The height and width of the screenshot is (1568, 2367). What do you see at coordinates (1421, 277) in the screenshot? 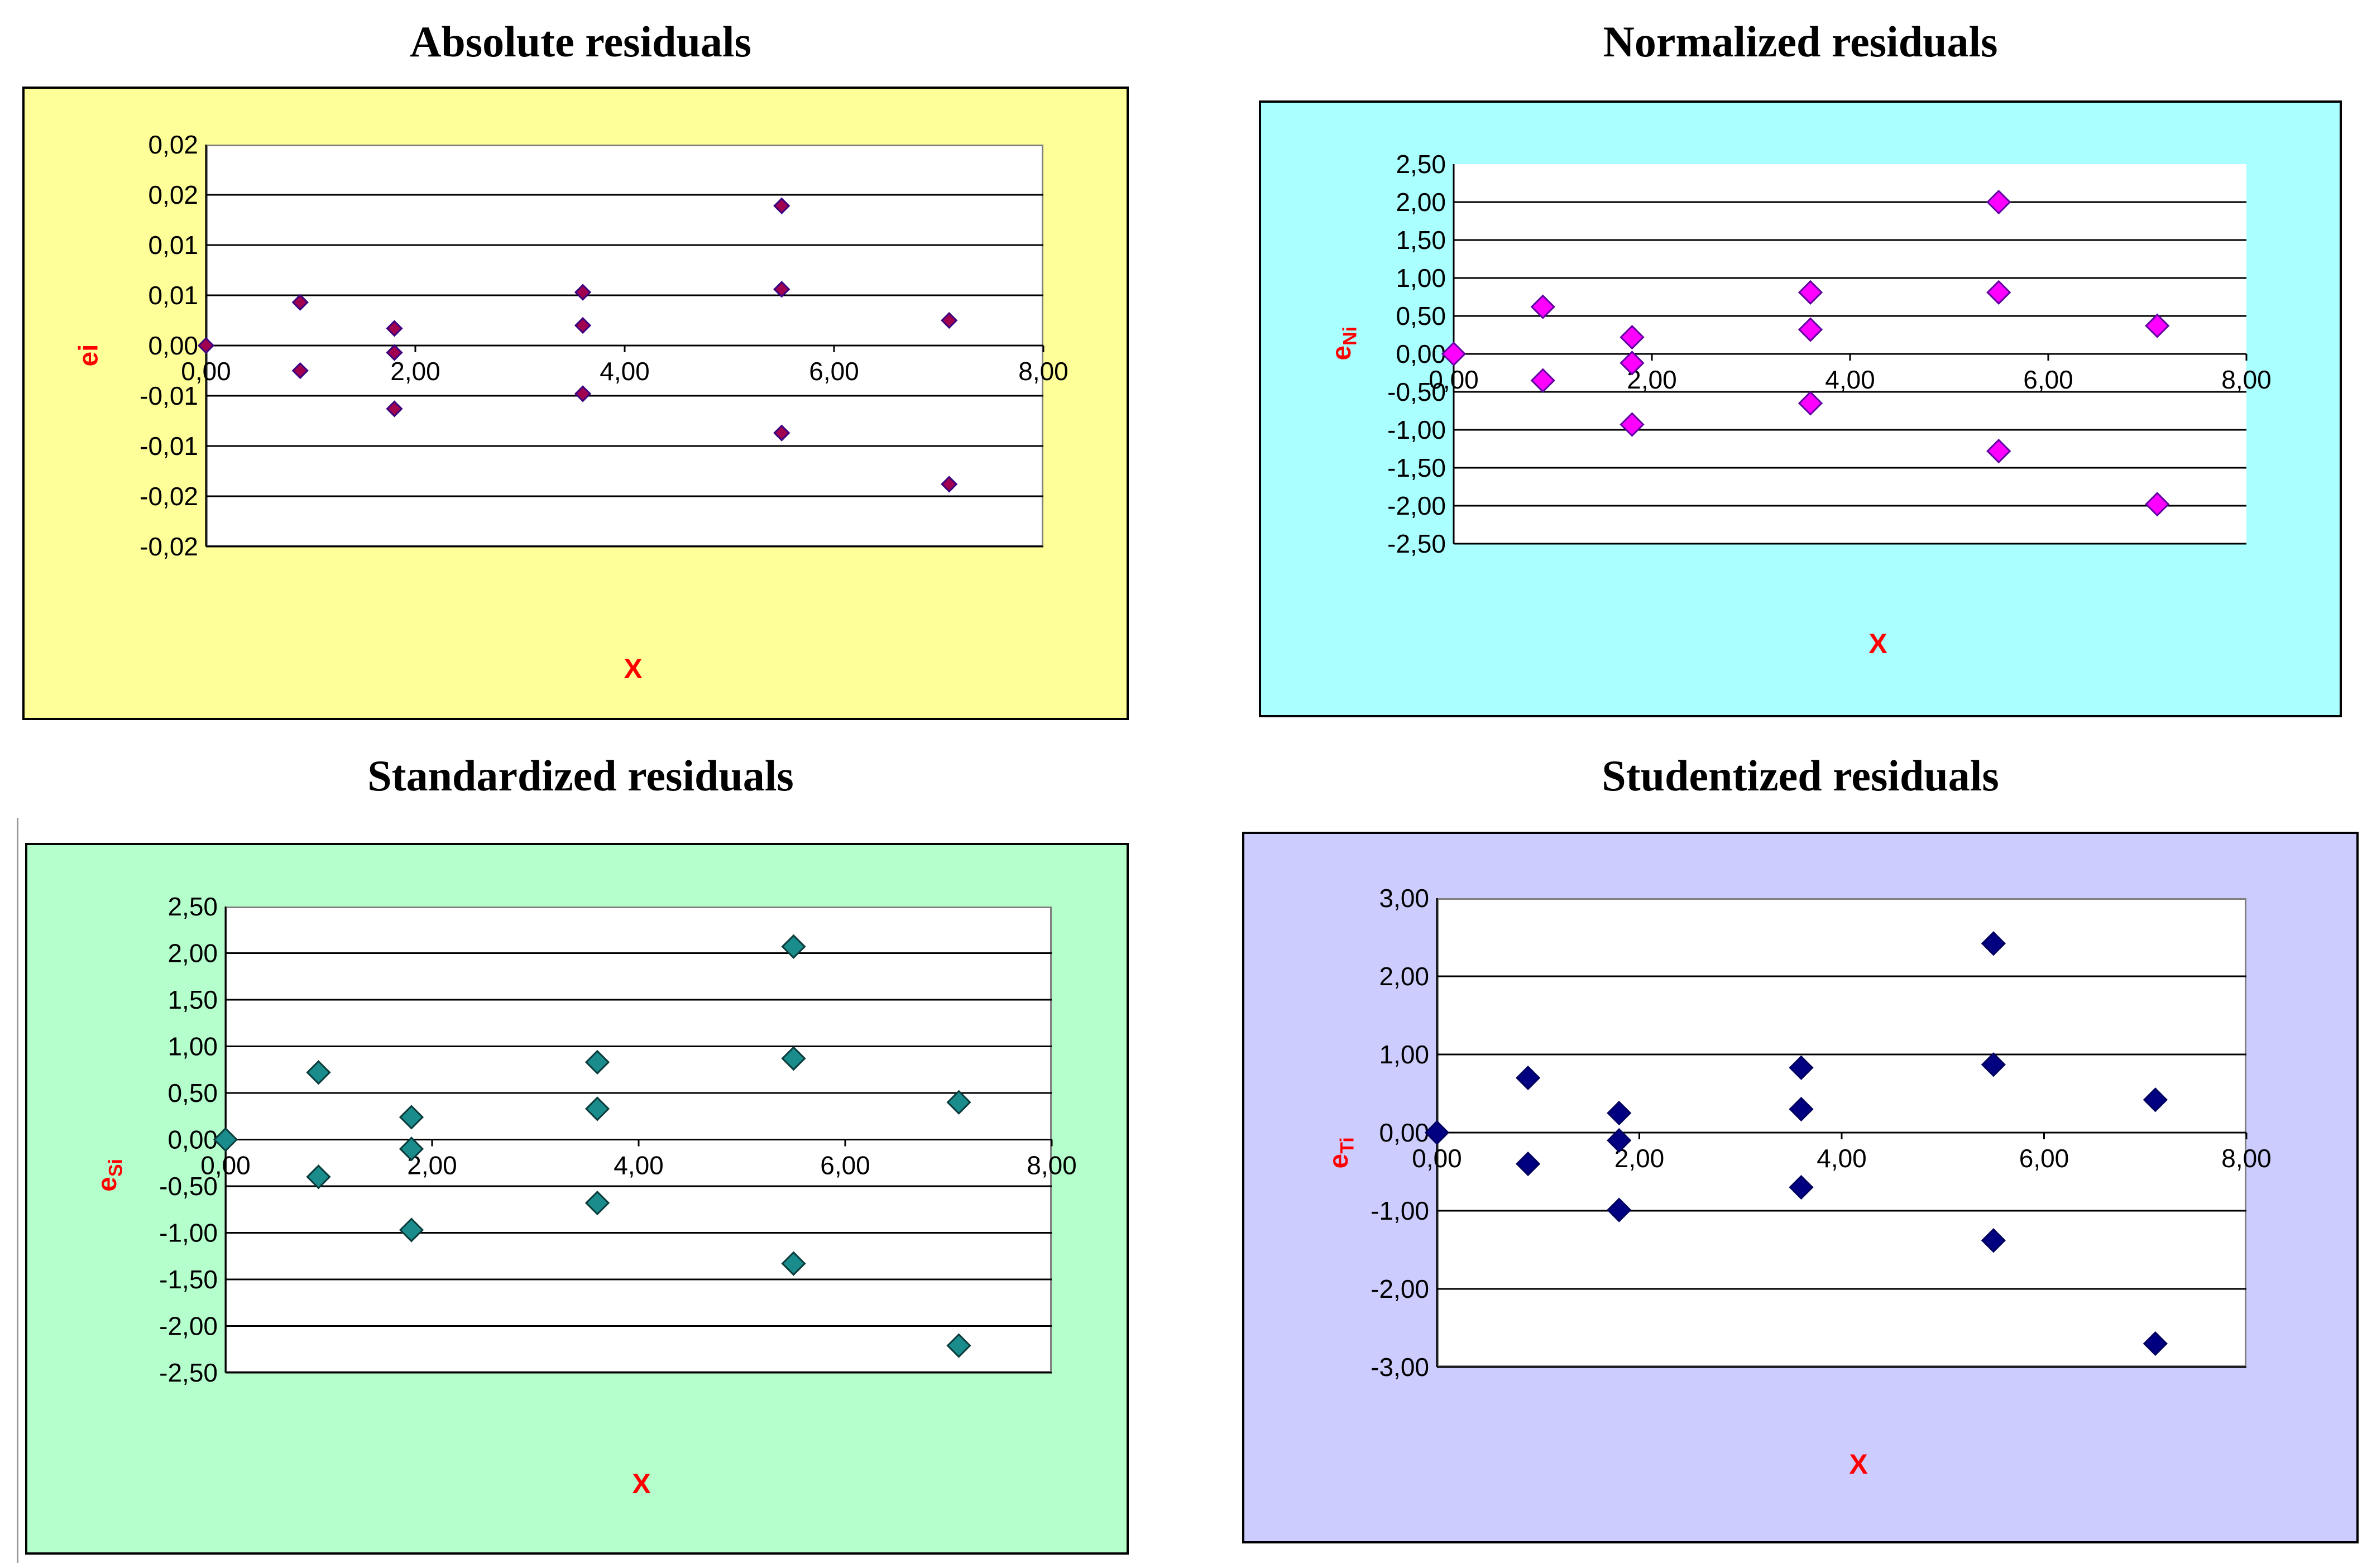
I see `y-tick-label: 1,00` at bounding box center [1421, 277].